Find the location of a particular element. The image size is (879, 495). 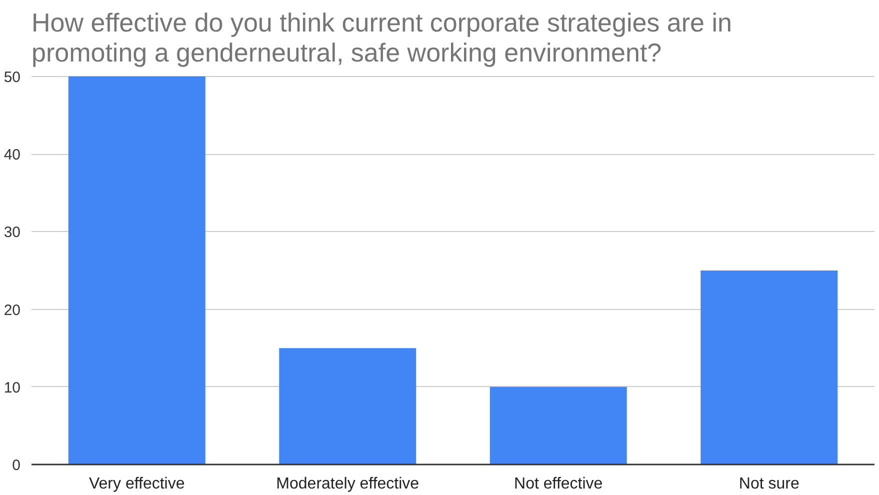

x-tick-label: Not effective is located at coordinates (558, 484).